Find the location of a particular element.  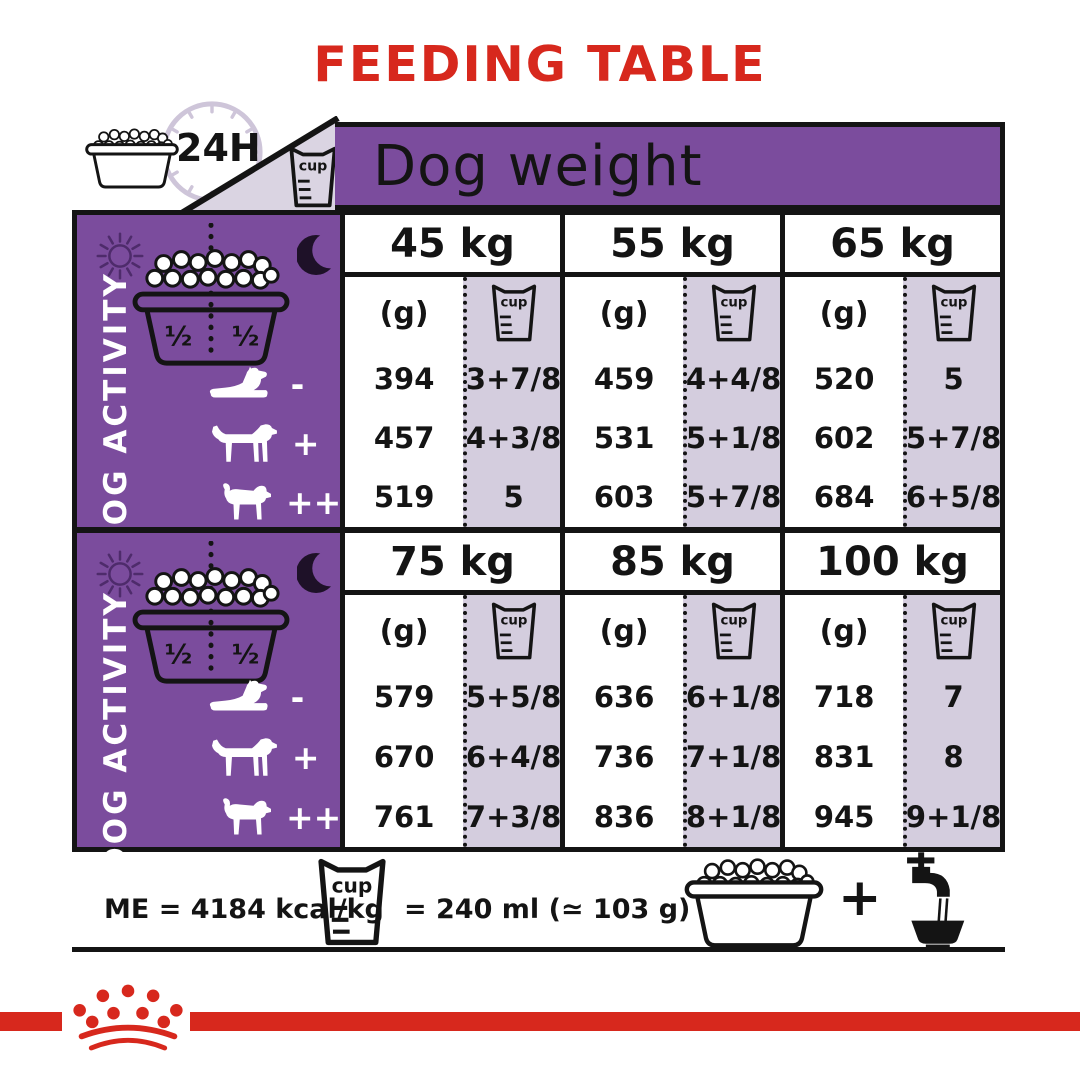

grams-value: 670 is located at coordinates (404, 757).